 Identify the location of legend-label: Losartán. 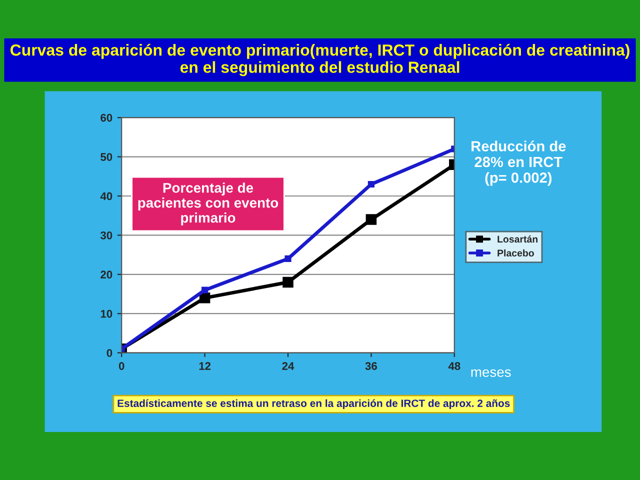
(518, 239).